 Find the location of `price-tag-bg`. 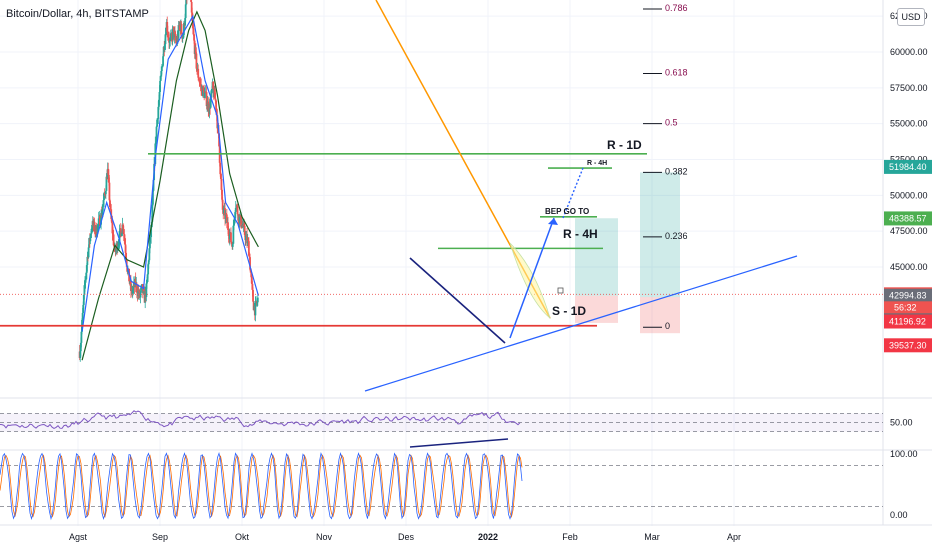

price-tag-bg is located at coordinates (908, 321).